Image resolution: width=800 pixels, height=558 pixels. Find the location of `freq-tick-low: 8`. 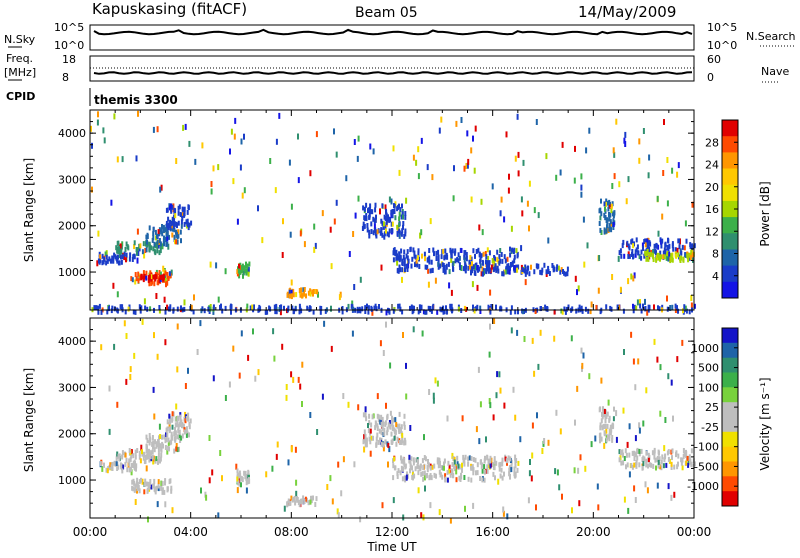

freq-tick-low: 8 is located at coordinates (65, 77).